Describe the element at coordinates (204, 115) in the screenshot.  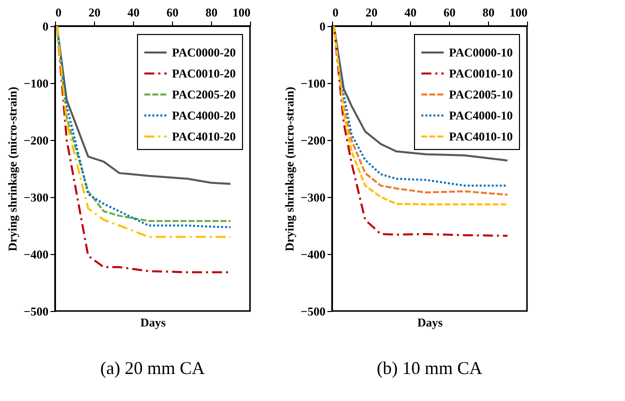
I see `legend-label: PAC4000-20` at that location.